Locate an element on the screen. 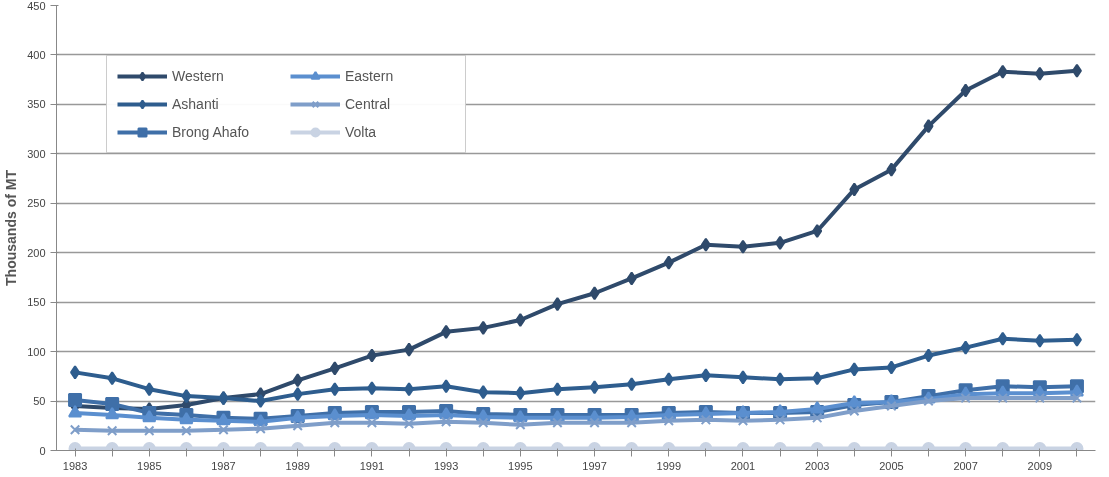  x-tick-label: 1999 is located at coordinates (669, 465).